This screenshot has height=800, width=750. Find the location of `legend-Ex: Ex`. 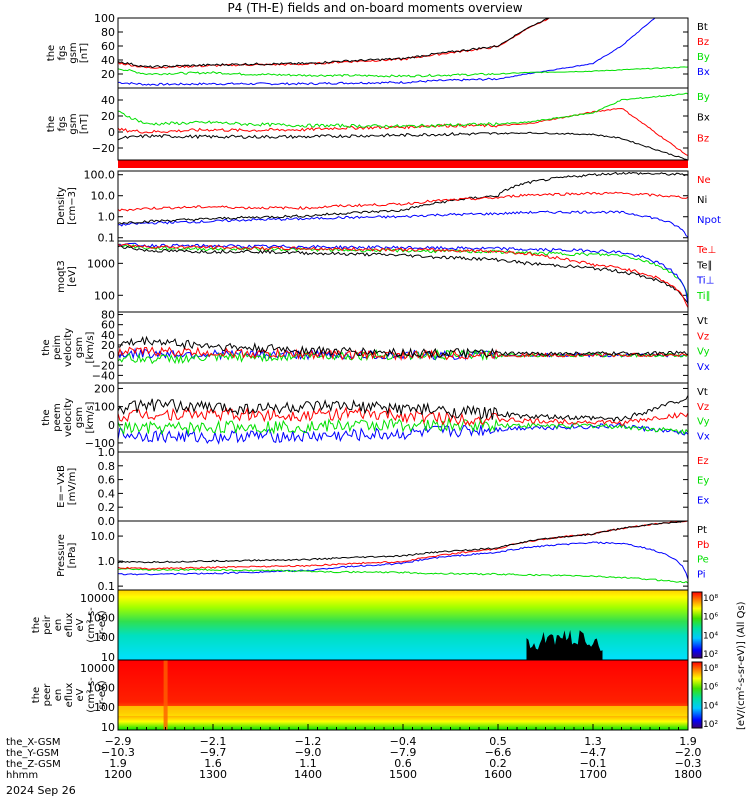

legend-Ex: Ex is located at coordinates (703, 500).